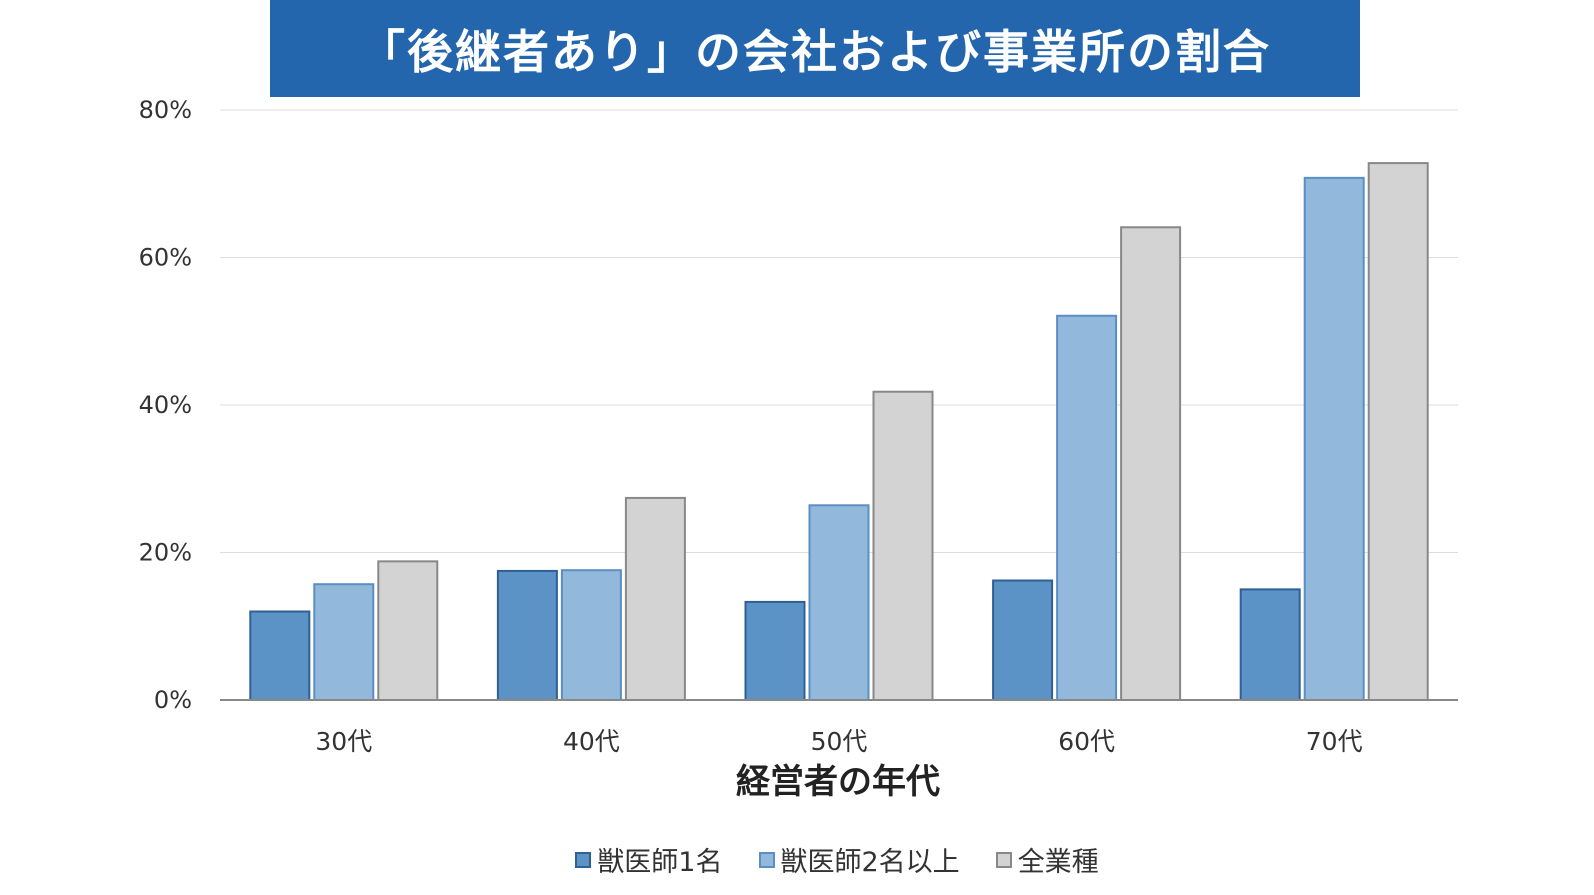 Image resolution: width=1594 pixels, height=895 pixels. I want to click on legend-item-series-3: 全業種, so click(1047, 859).